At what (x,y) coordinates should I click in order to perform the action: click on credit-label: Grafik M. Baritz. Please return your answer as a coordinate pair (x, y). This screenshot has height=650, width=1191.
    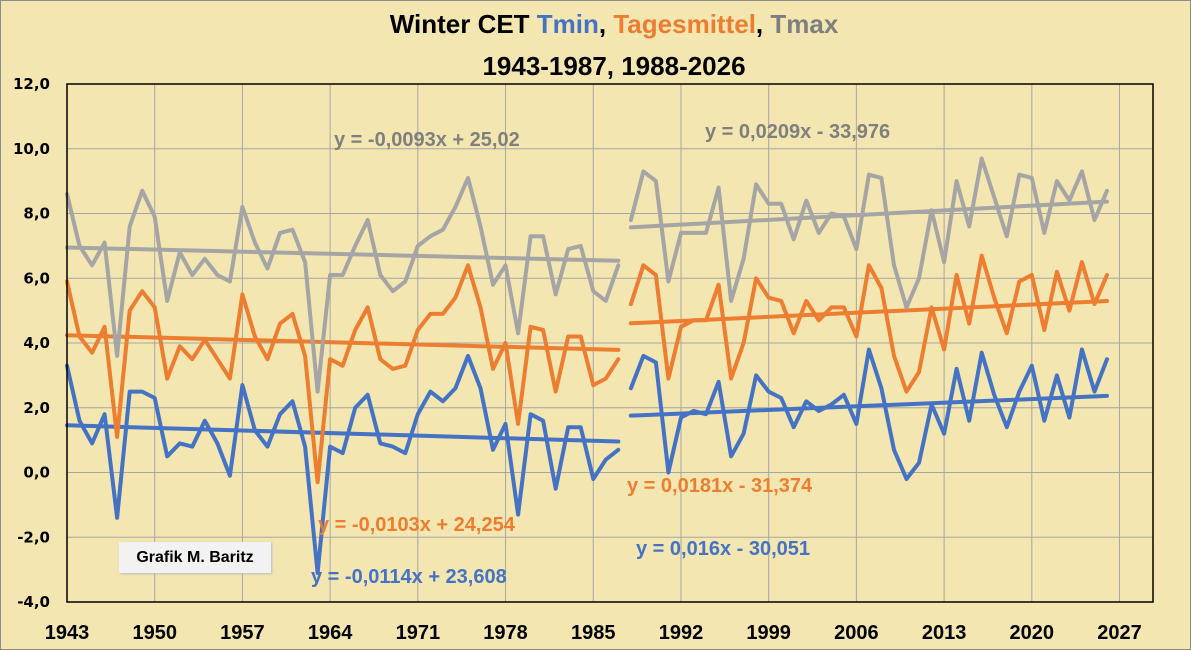
    Looking at the image, I should click on (195, 557).